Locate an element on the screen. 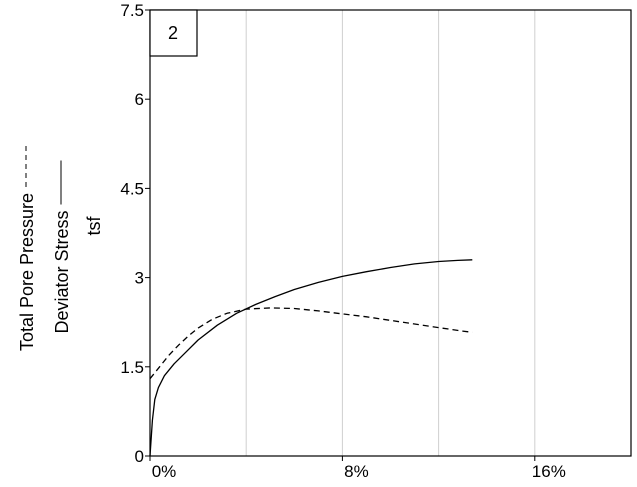 The image size is (637, 487). y-tick-label: 7.5 is located at coordinates (132, 10).